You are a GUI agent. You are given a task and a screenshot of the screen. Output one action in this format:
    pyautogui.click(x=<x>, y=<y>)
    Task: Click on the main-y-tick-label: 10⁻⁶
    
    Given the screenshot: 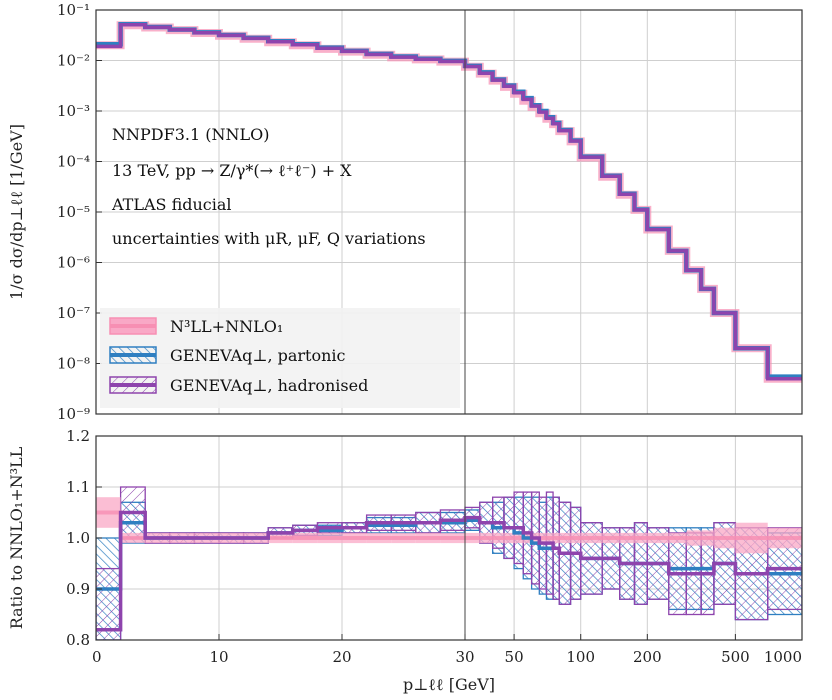 What is the action you would take?
    pyautogui.click(x=73, y=263)
    